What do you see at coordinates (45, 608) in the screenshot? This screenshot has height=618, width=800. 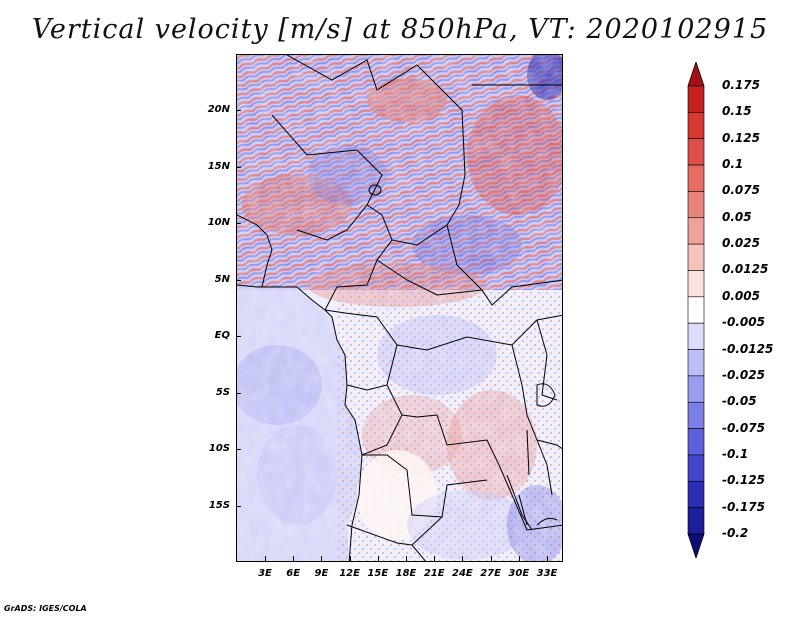 I see `grads-credit: GrADS: IGES/COLA` at bounding box center [45, 608].